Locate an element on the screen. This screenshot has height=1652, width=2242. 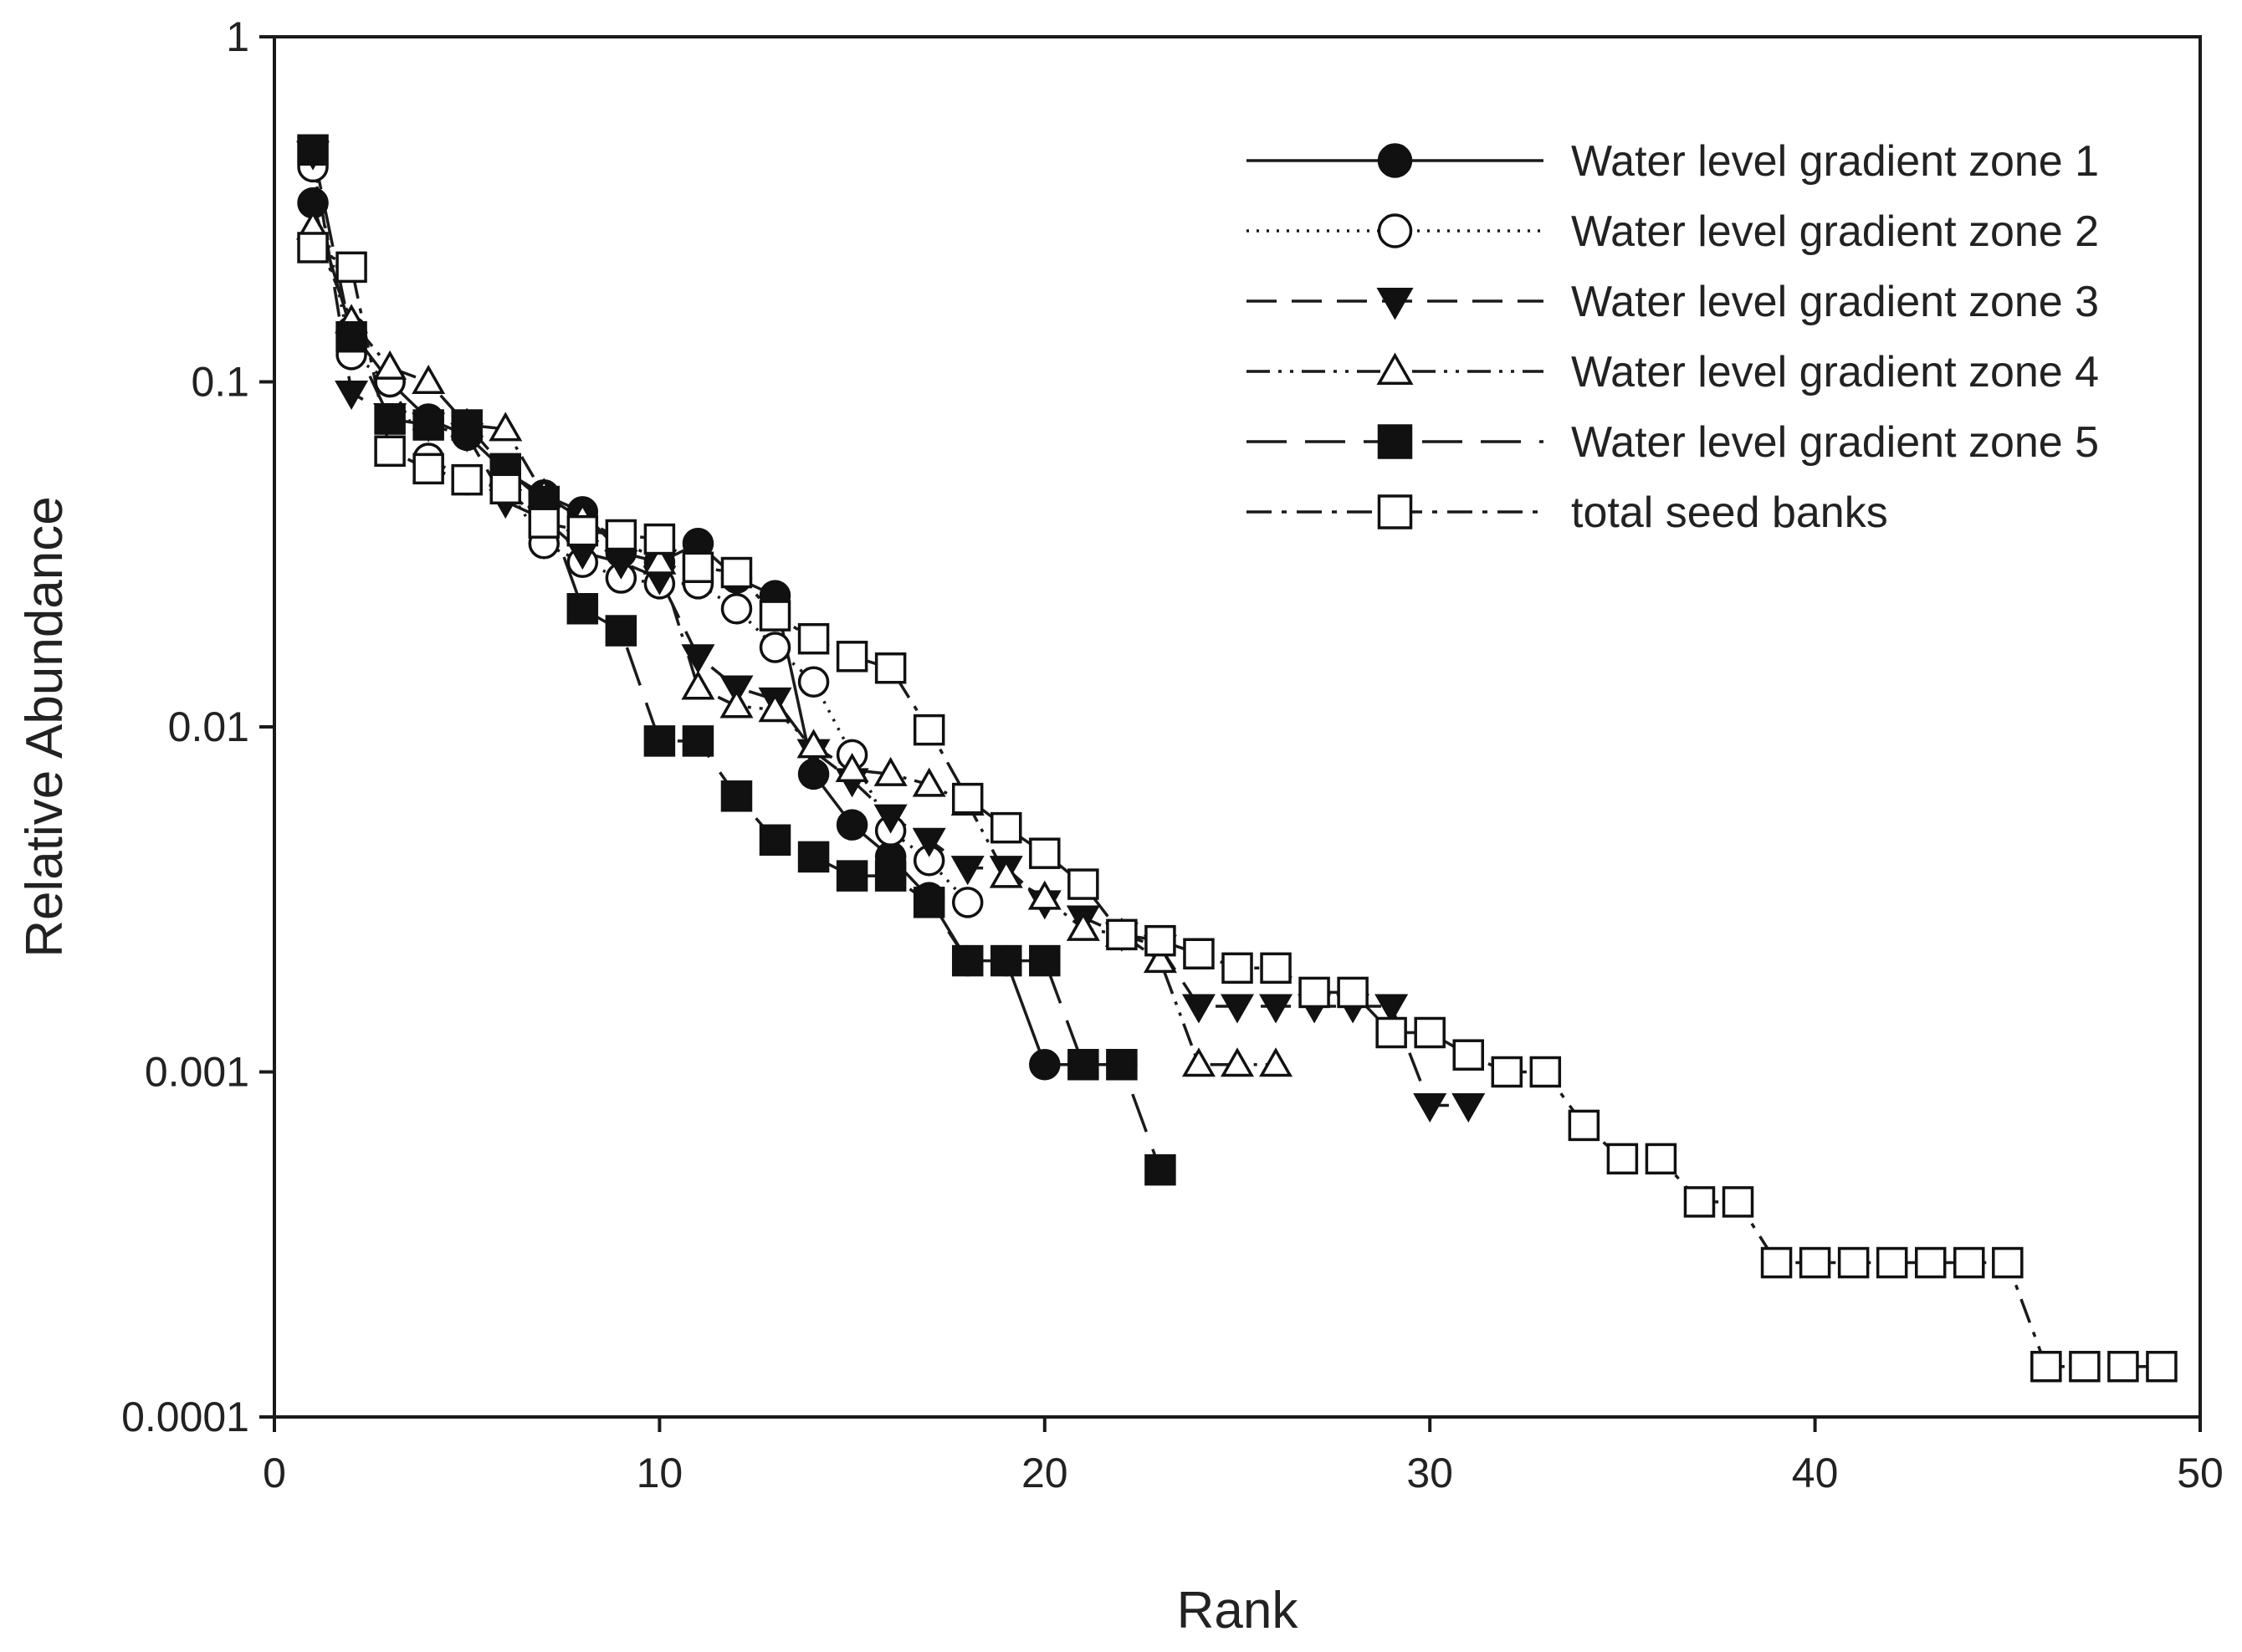
legend-label-6: total seed banks is located at coordinates (1730, 513).